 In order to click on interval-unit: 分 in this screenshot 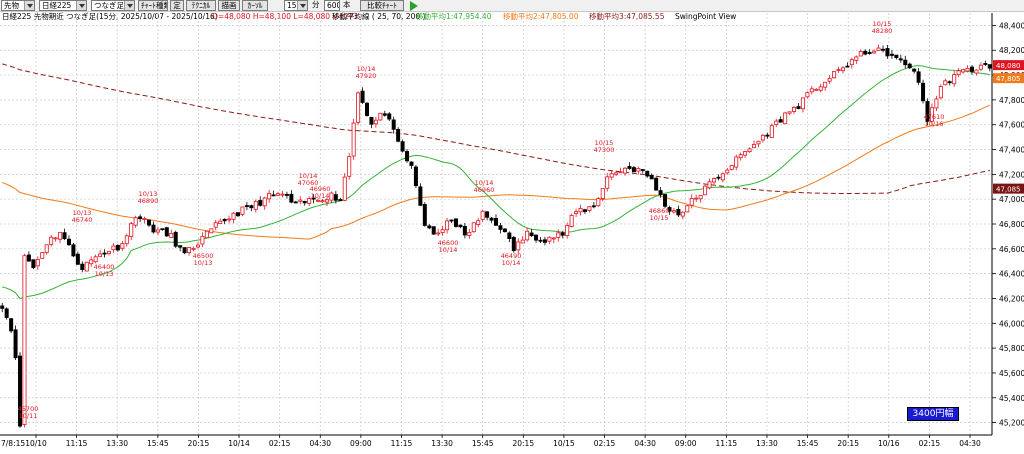, I will do `click(316, 4)`.